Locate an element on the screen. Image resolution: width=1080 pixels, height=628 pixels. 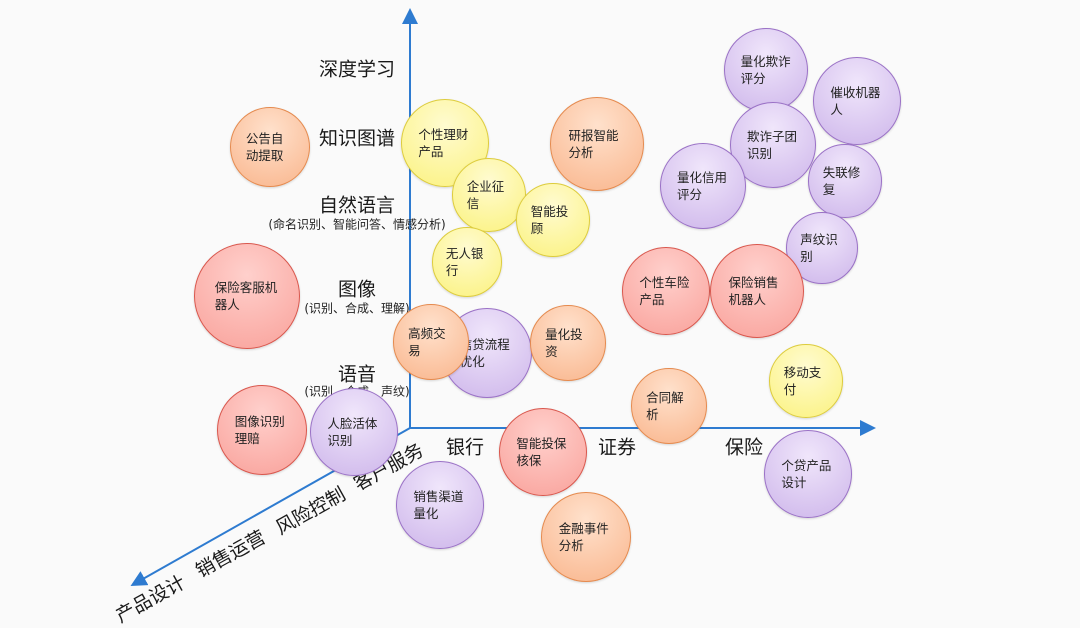
bubble: 个贷产品设计 is located at coordinates (808, 474).